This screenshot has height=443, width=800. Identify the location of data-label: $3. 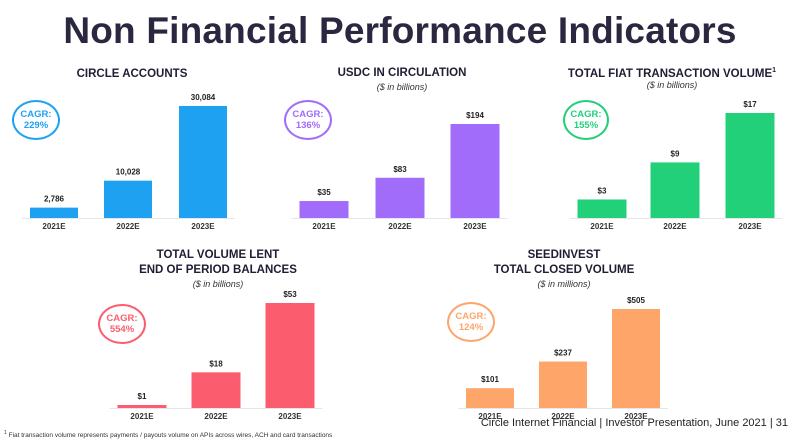
(602, 190).